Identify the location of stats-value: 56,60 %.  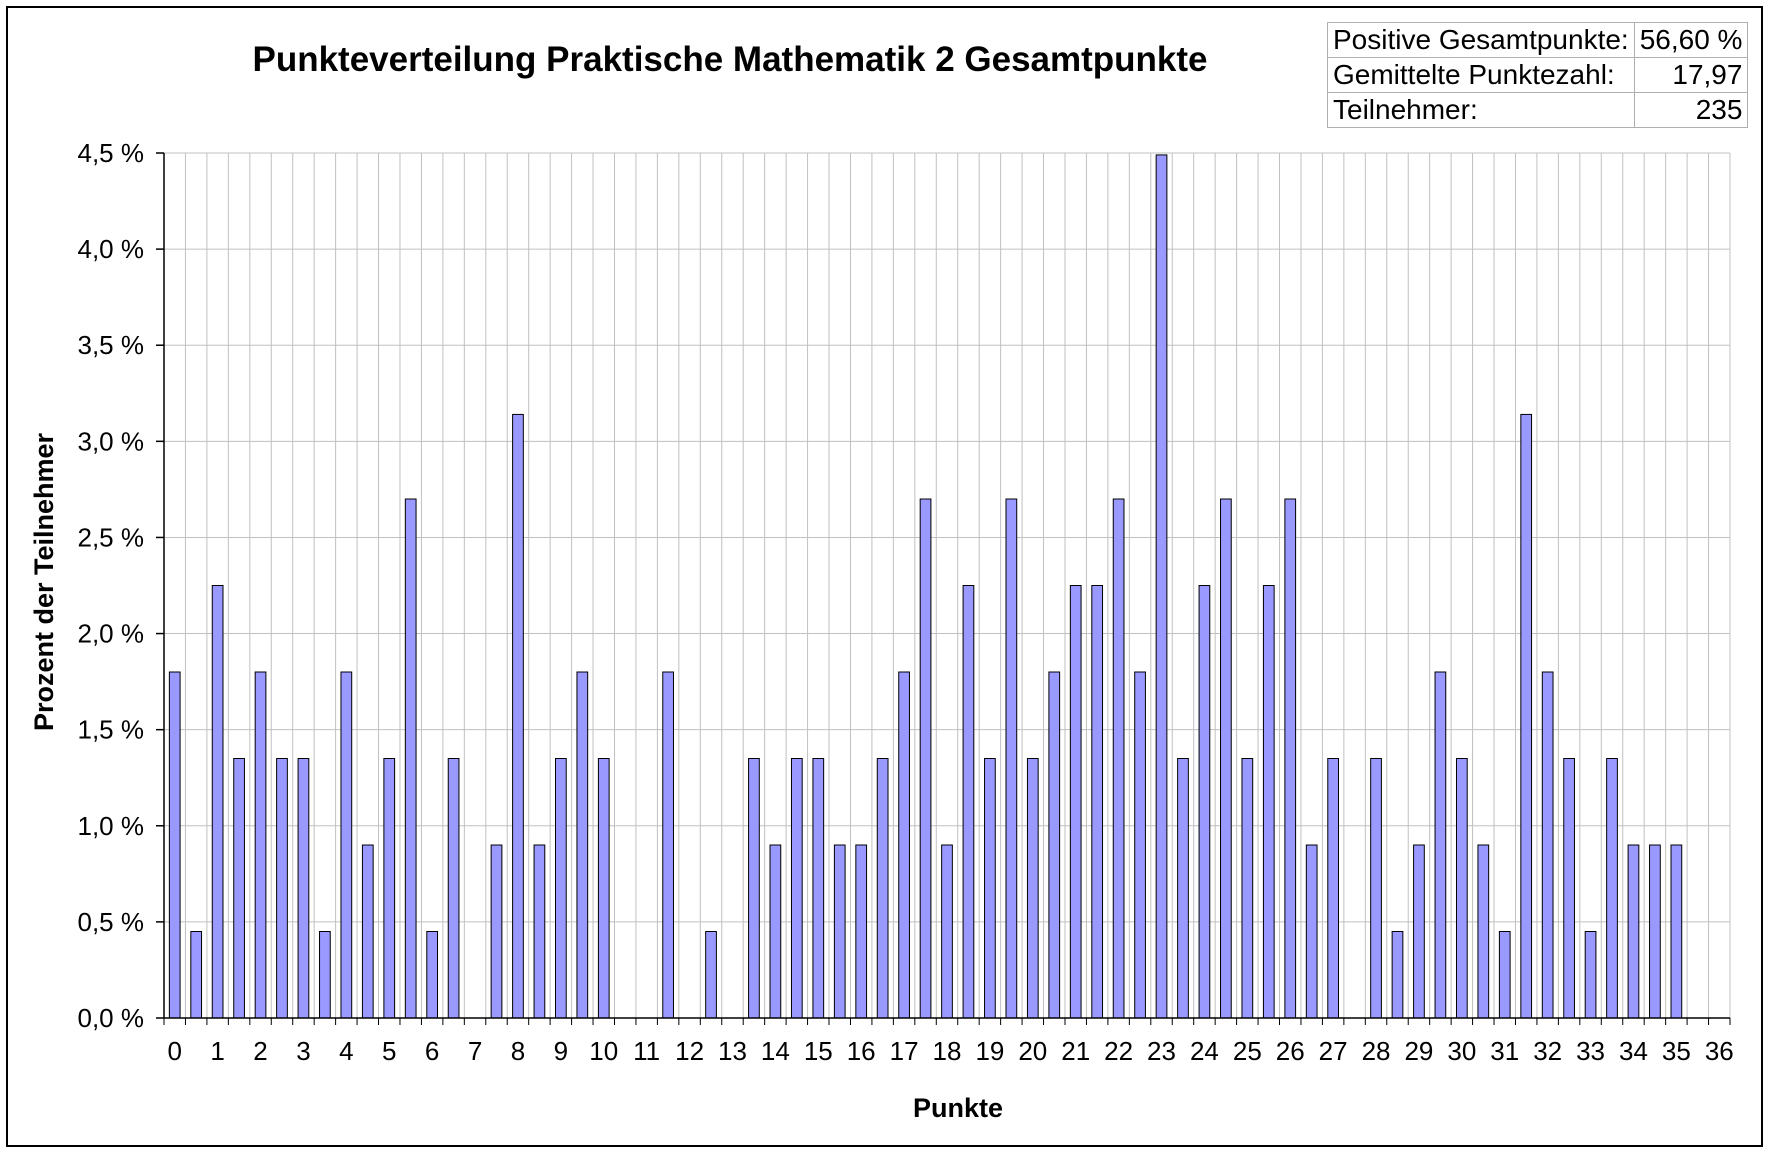
(1691, 40).